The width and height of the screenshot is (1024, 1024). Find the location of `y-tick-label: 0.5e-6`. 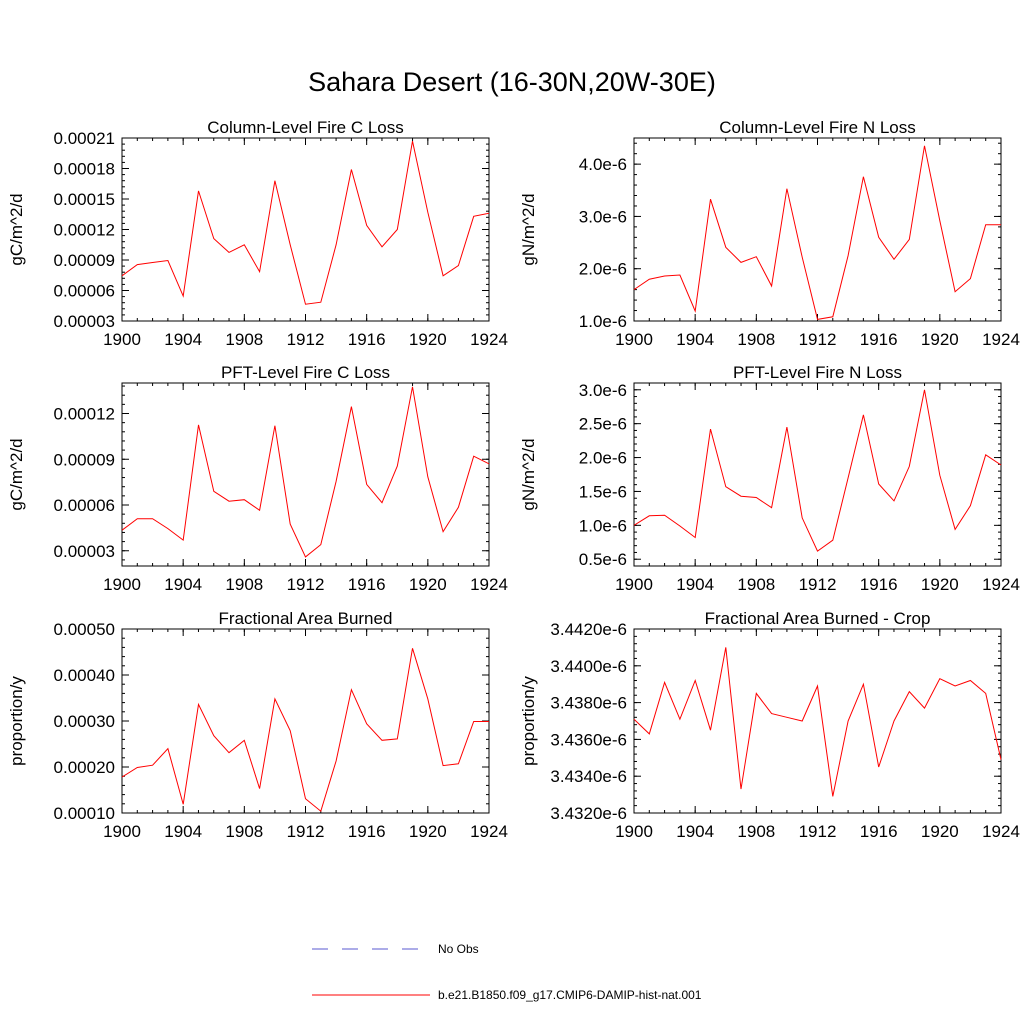

y-tick-label: 0.5e-6 is located at coordinates (603, 559).